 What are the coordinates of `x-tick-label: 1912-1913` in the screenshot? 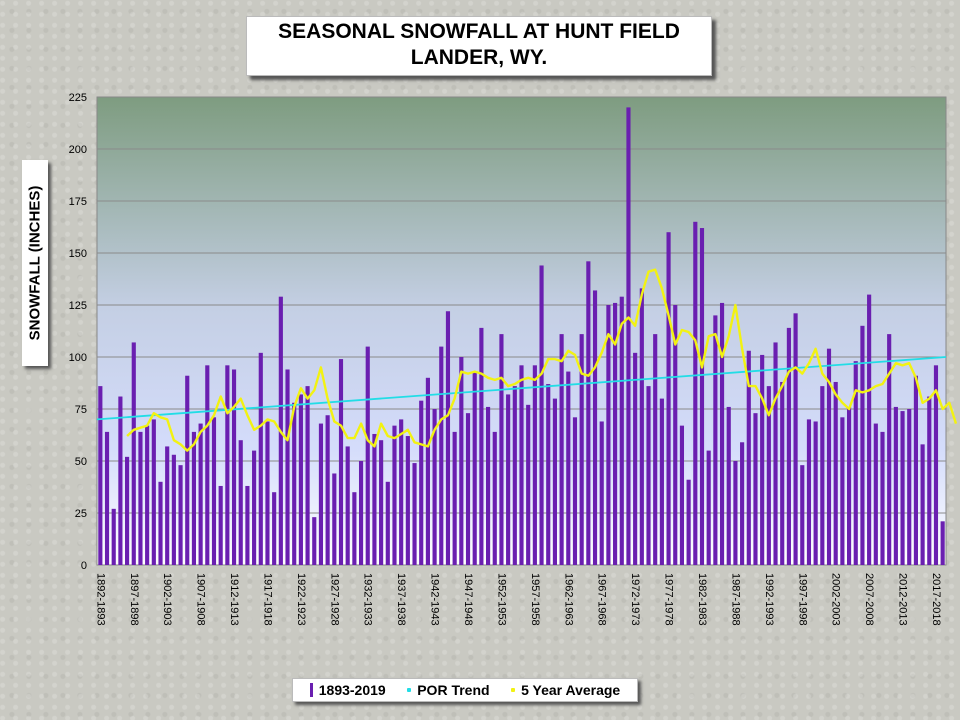 It's located at (234, 599).